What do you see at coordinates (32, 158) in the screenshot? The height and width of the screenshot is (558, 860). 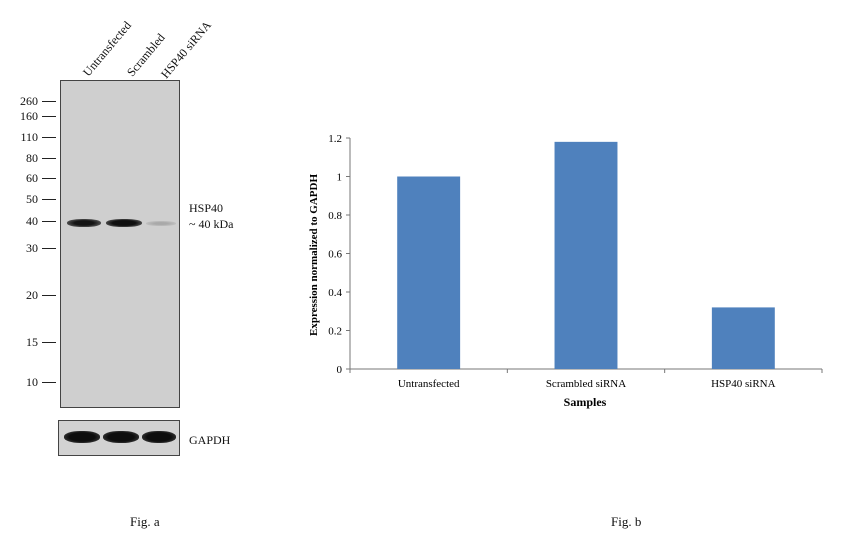 I see `marker-80: 80` at bounding box center [32, 158].